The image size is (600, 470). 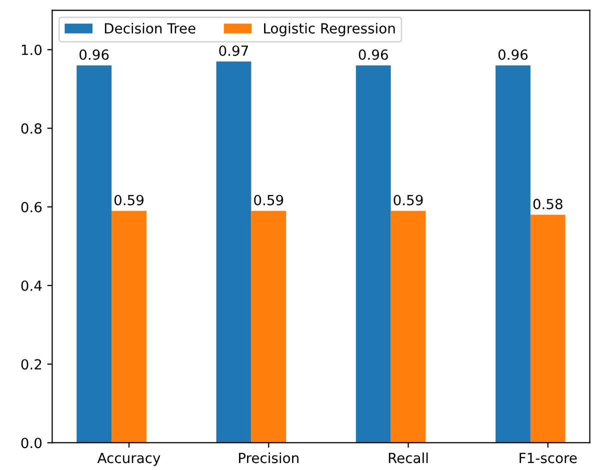 I want to click on legend-label: Decision Tree, so click(x=150, y=28).